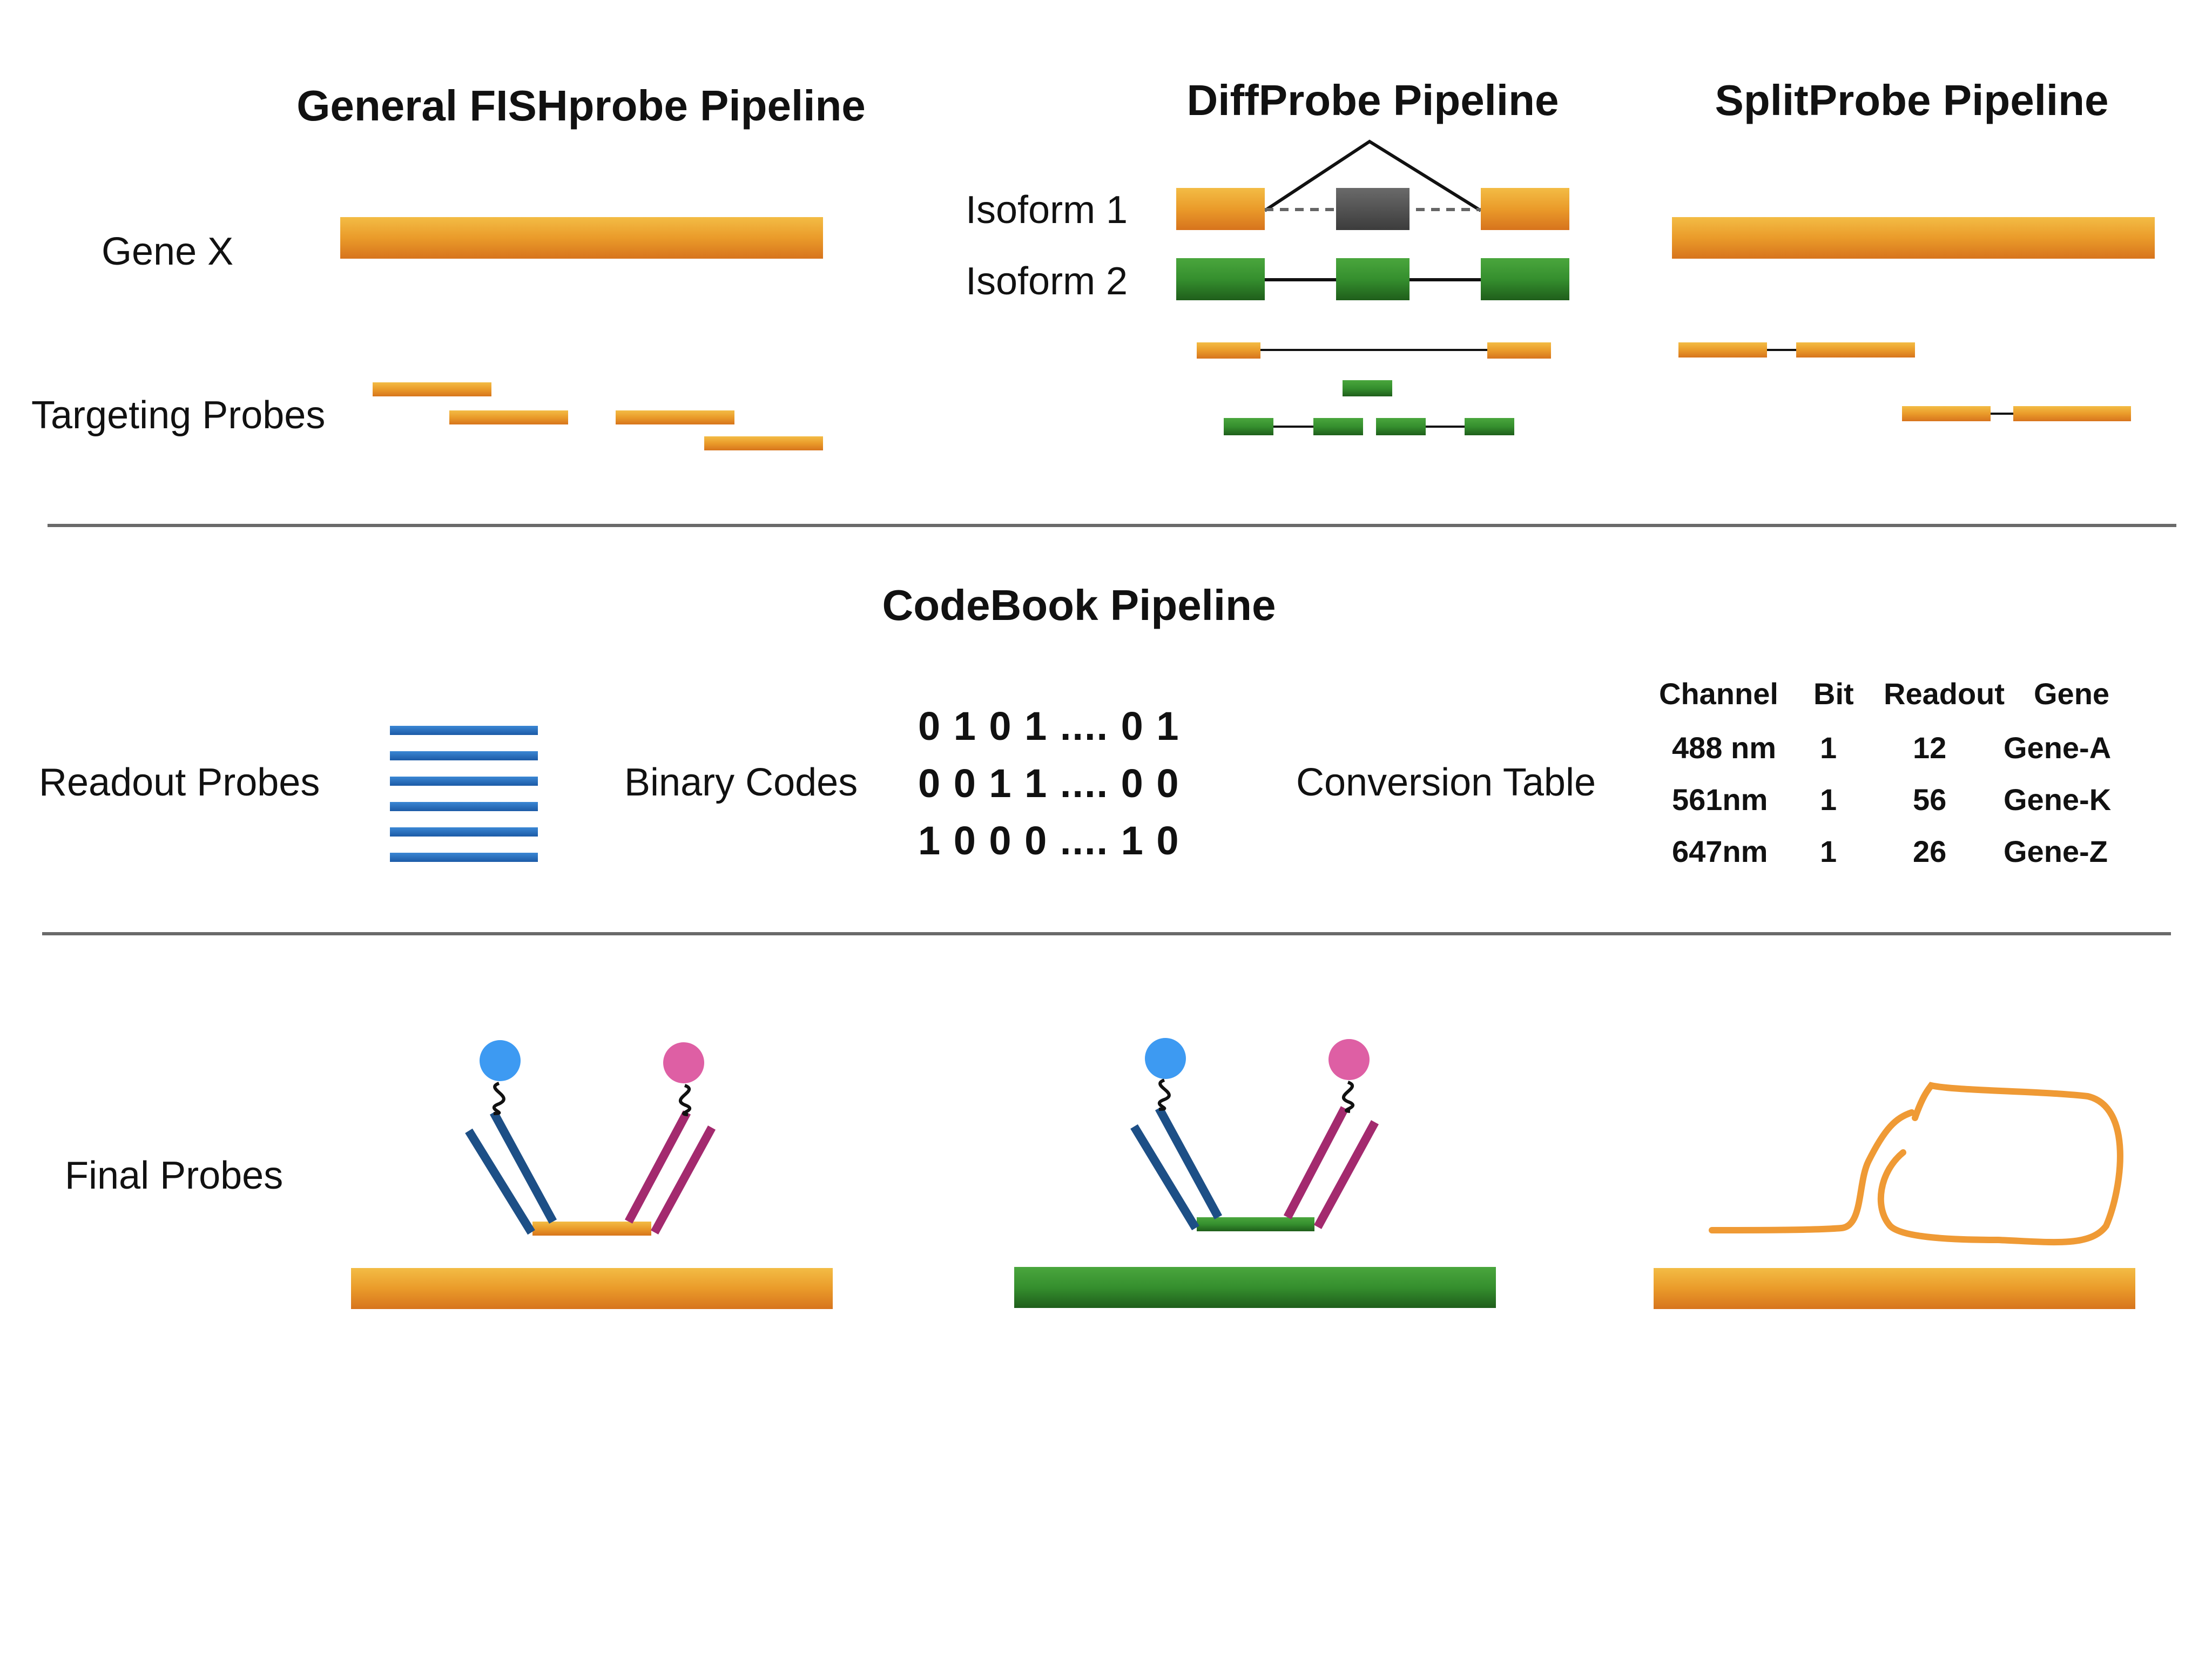  I want to click on binary-codes-label: Binary Codes, so click(741, 782).